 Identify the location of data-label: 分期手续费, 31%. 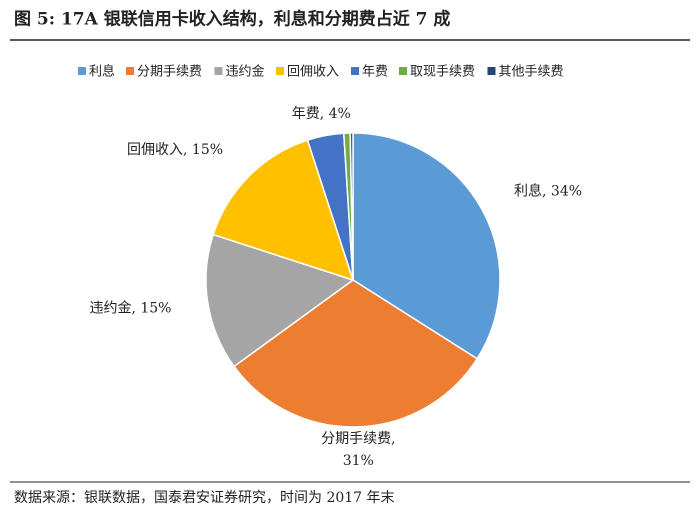
(358, 449).